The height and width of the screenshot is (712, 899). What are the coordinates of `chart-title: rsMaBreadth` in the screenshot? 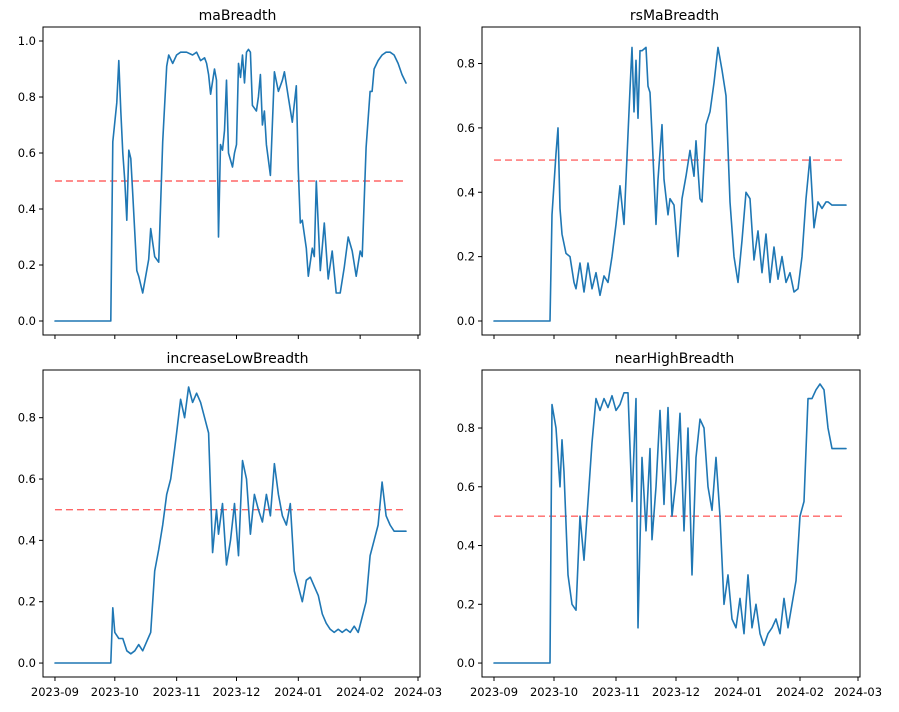 It's located at (674, 16).